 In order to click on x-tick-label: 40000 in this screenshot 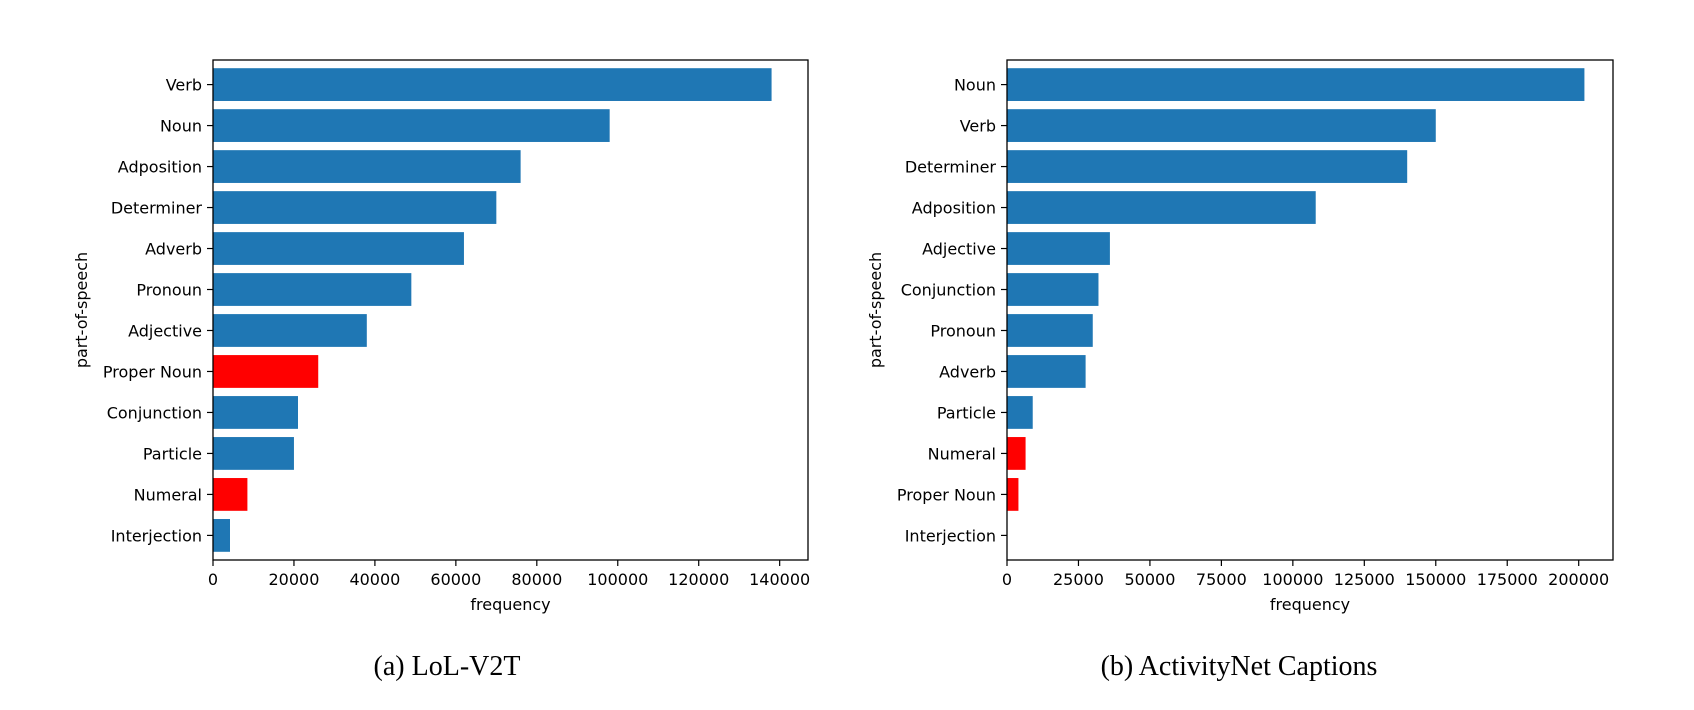, I will do `click(374, 579)`.